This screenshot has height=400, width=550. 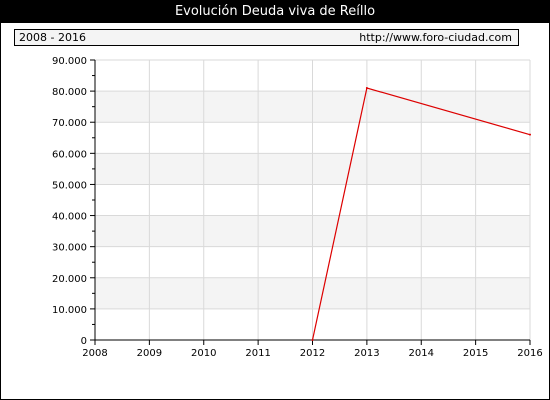 I want to click on x-tick-label: 2013, so click(x=366, y=353).